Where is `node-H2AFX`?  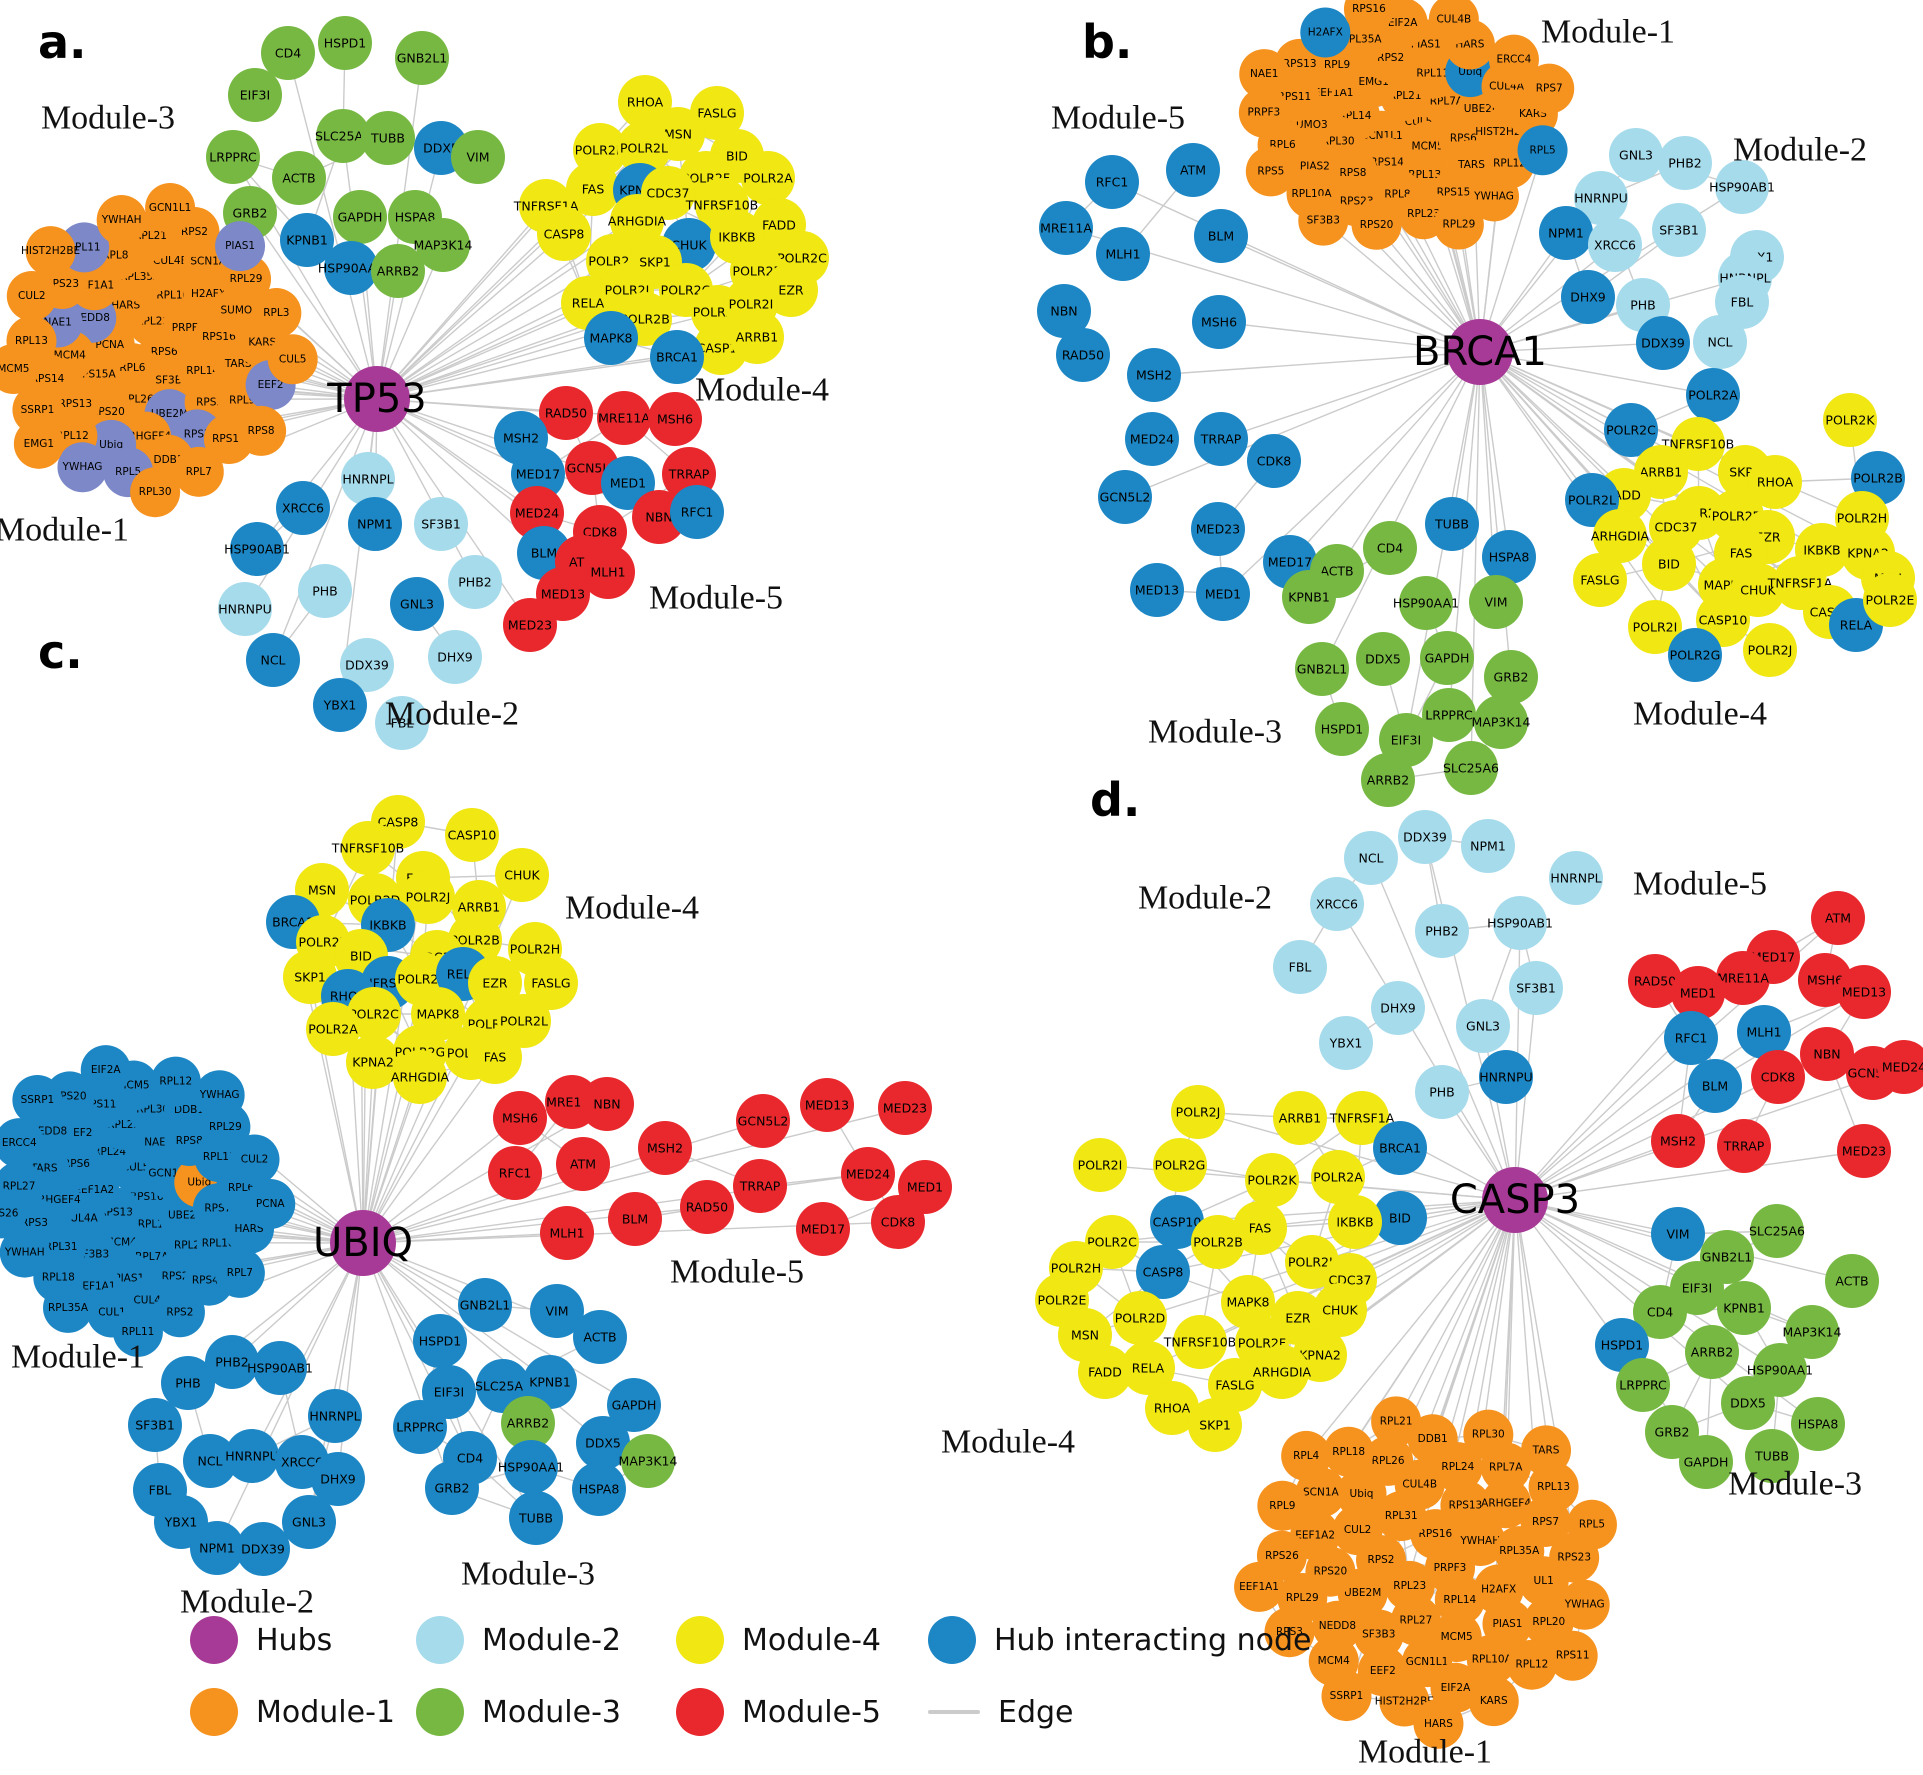
node-H2AFX is located at coordinates (1325, 32).